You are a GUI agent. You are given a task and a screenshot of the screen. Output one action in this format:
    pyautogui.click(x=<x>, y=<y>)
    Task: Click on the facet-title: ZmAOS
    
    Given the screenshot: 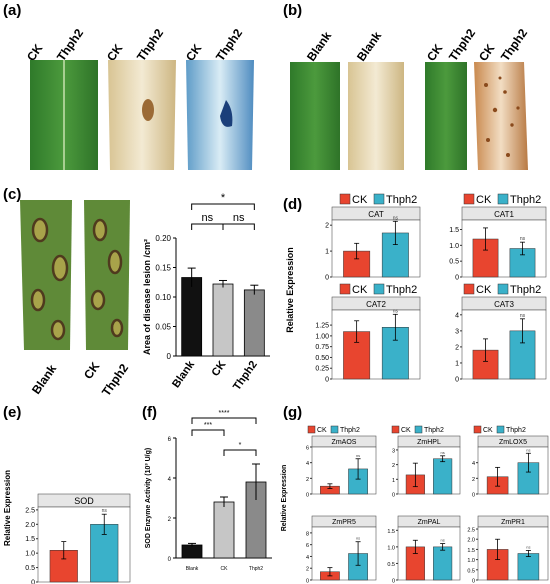 What is the action you would take?
    pyautogui.click(x=344, y=442)
    